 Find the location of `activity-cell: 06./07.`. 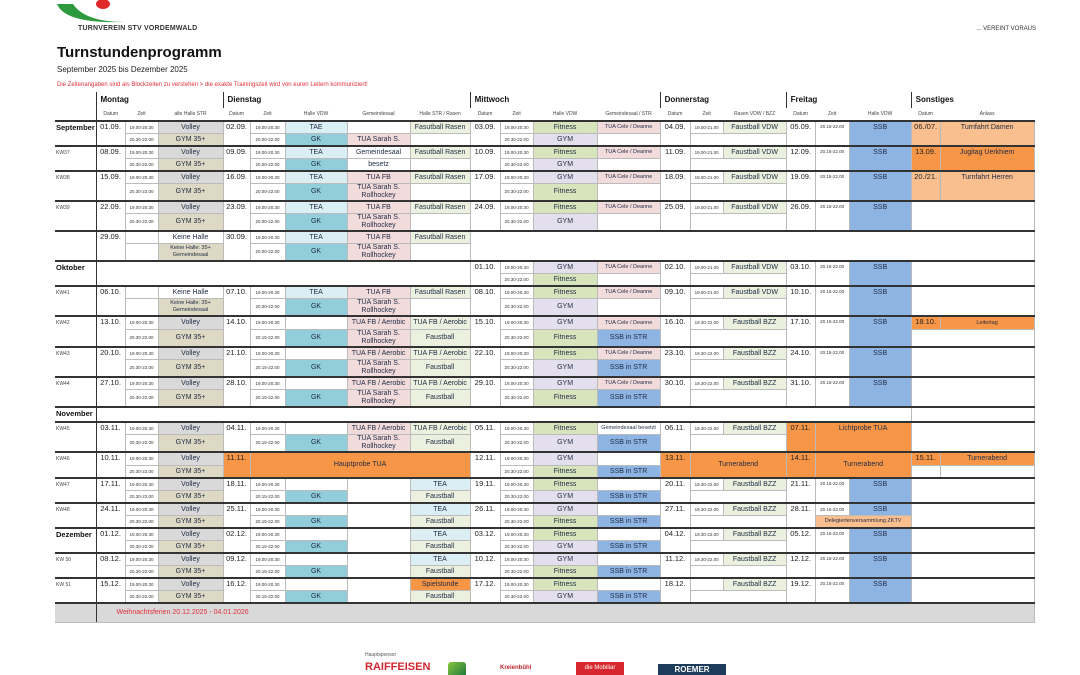

activity-cell: 06./07. is located at coordinates (925, 133).